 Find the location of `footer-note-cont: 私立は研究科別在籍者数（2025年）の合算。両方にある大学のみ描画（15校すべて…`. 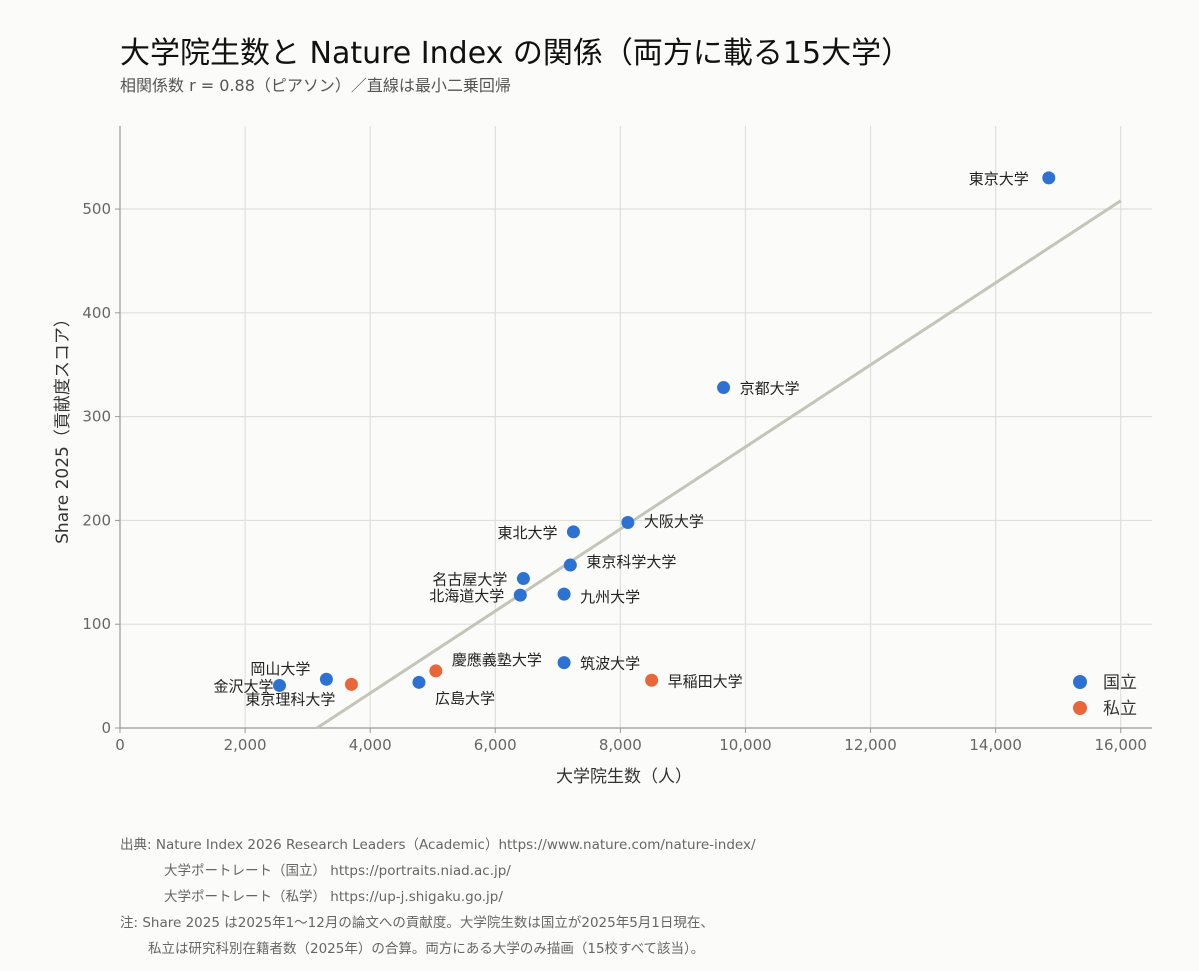

footer-note-cont: 私立は研究科別在籍者数（2025年）の合算。両方にある大学のみ描画（15校すべて… is located at coordinates (426, 949).